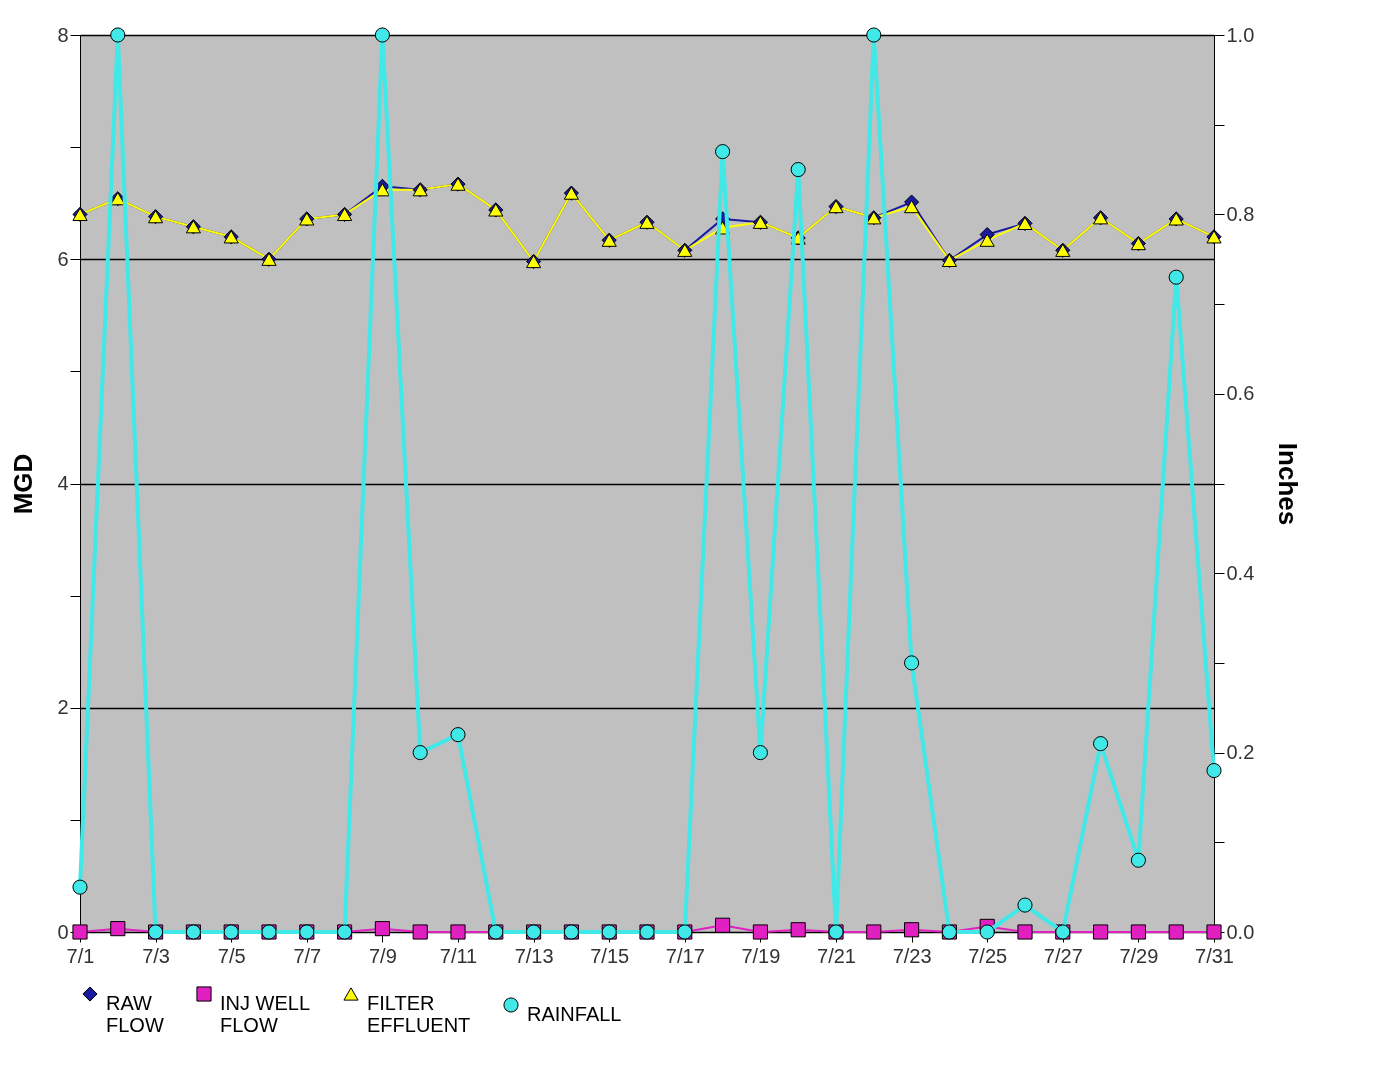 The image size is (1393, 1065). What do you see at coordinates (231, 955) in the screenshot?
I see `x-tick-label: 7/5` at bounding box center [231, 955].